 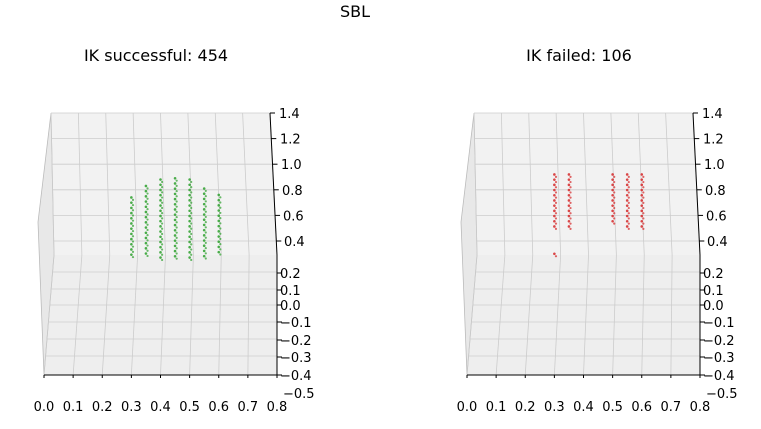 What do you see at coordinates (277, 407) in the screenshot?
I see `x-tick-label: 0.8` at bounding box center [277, 407].